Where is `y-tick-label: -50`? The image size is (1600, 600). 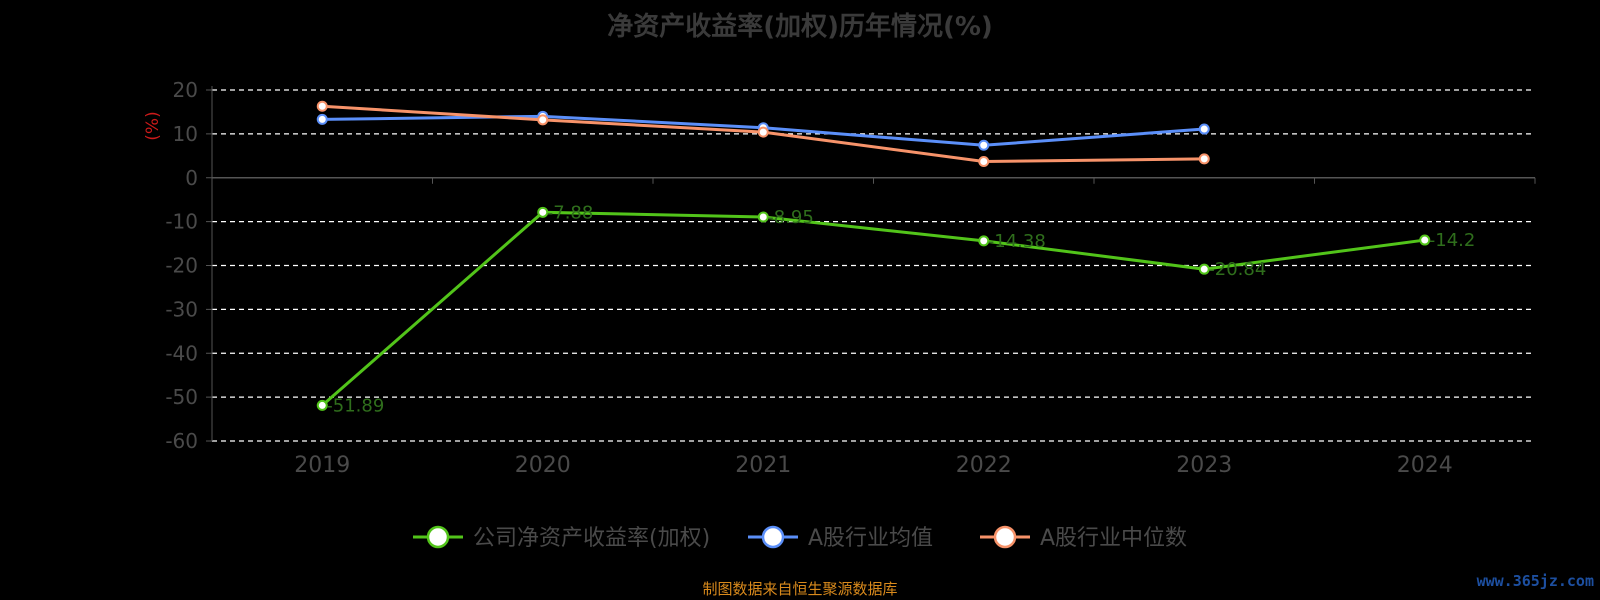 y-tick-label: -50 is located at coordinates (181, 397).